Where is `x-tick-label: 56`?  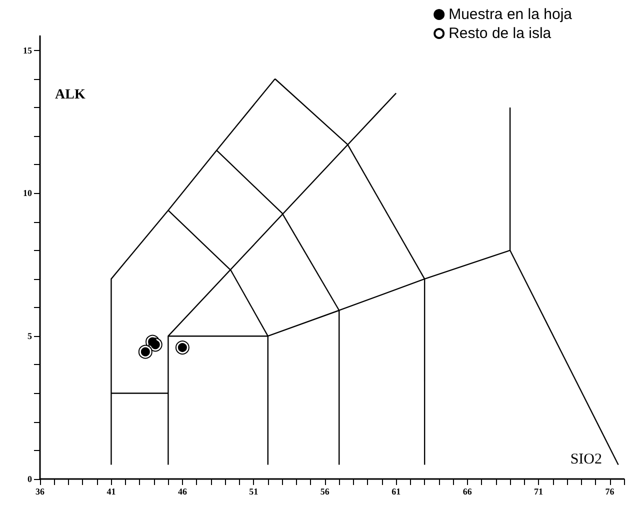 x-tick-label: 56 is located at coordinates (325, 491).